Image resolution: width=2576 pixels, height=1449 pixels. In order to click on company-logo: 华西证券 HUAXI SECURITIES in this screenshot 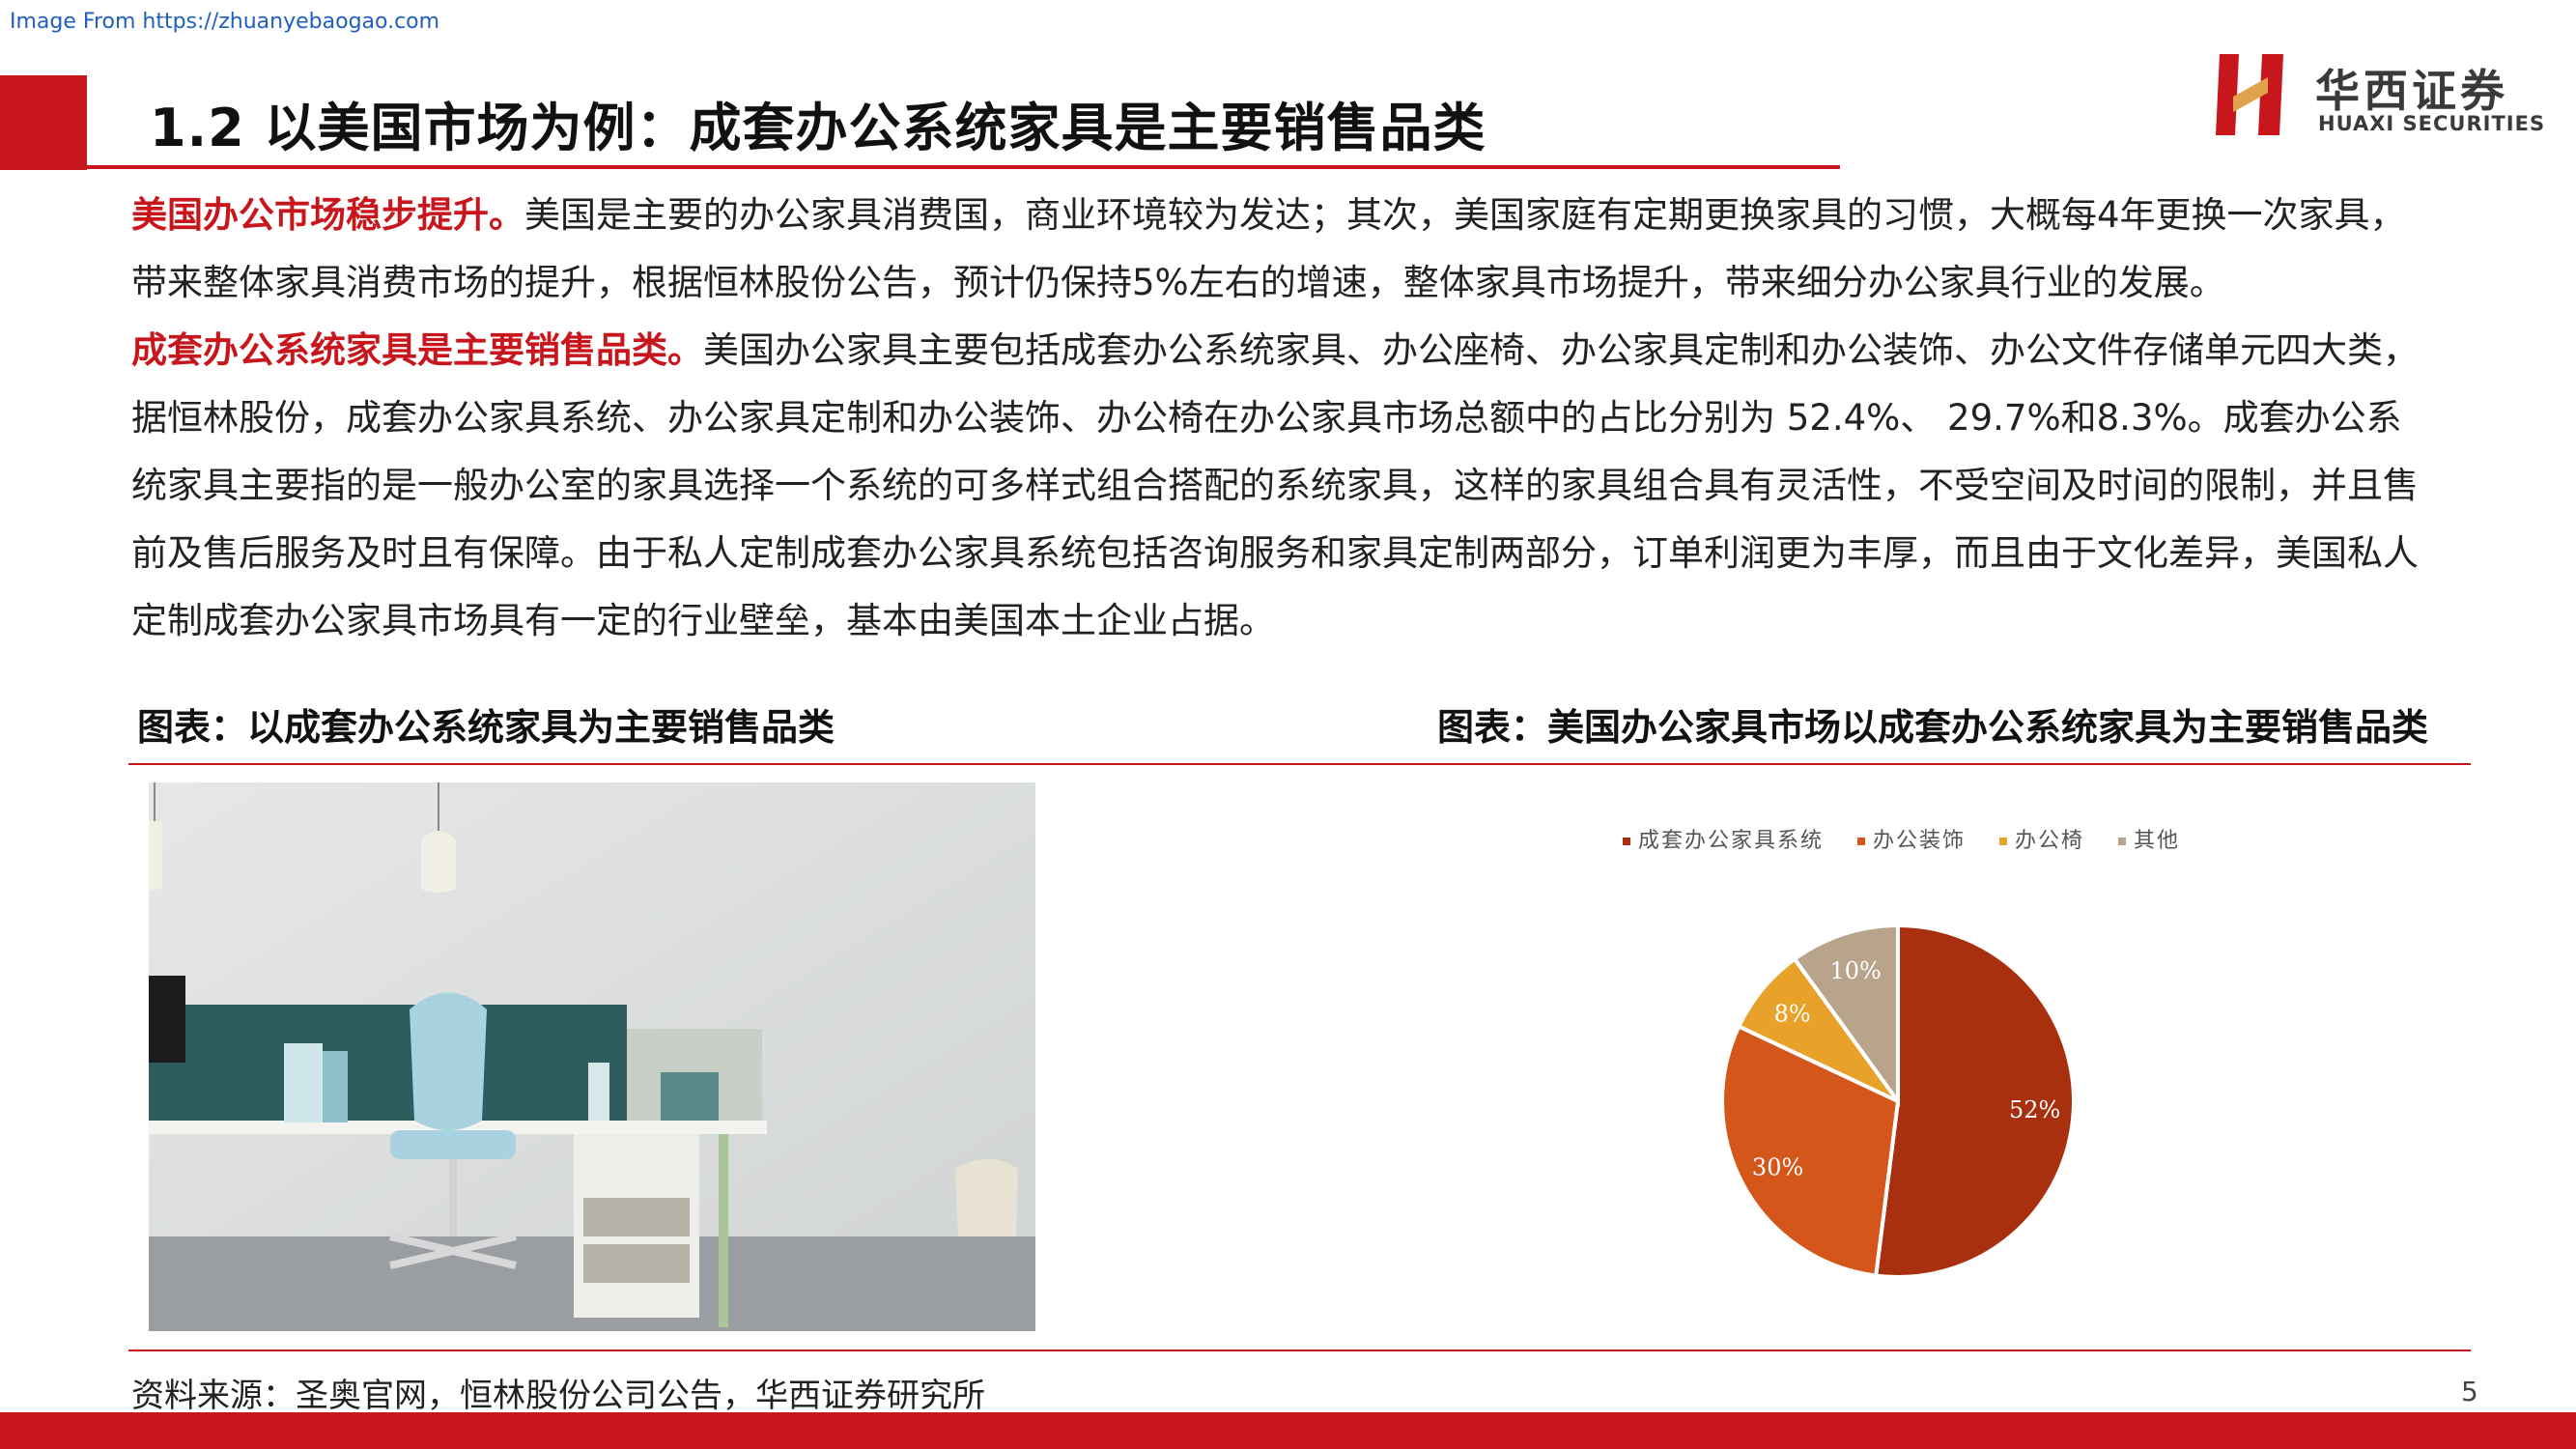, I will do `click(2379, 97)`.